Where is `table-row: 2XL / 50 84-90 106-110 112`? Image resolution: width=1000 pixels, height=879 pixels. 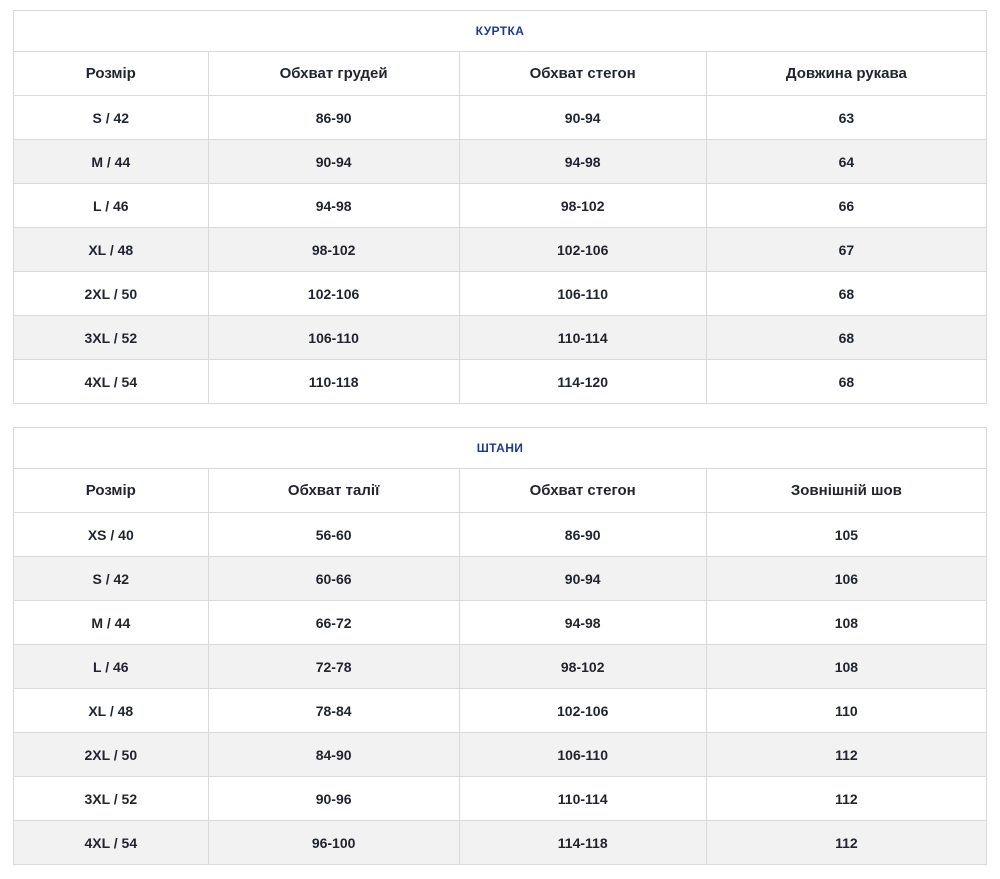 table-row: 2XL / 50 84-90 106-110 112 is located at coordinates (500, 754).